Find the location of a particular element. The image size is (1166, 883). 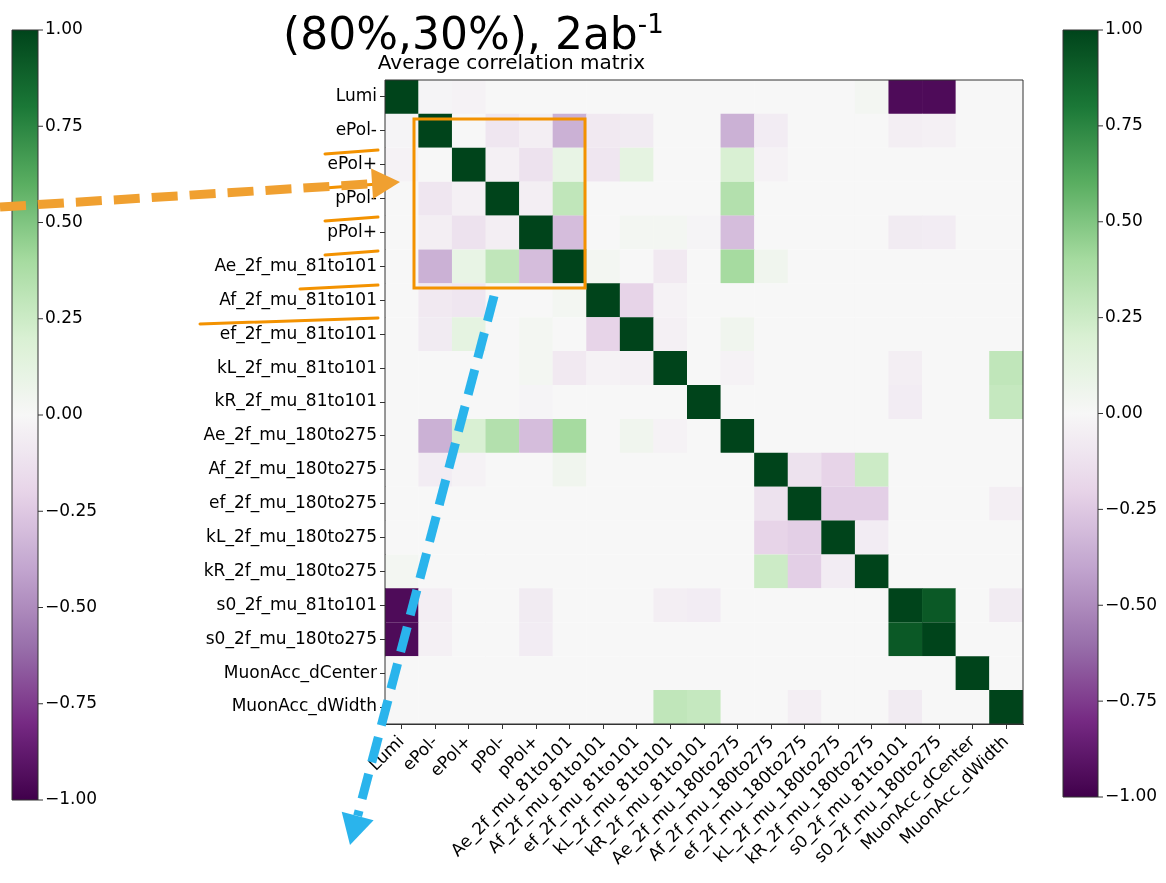

color-bar-label: −1.00 is located at coordinates (1131, 795).